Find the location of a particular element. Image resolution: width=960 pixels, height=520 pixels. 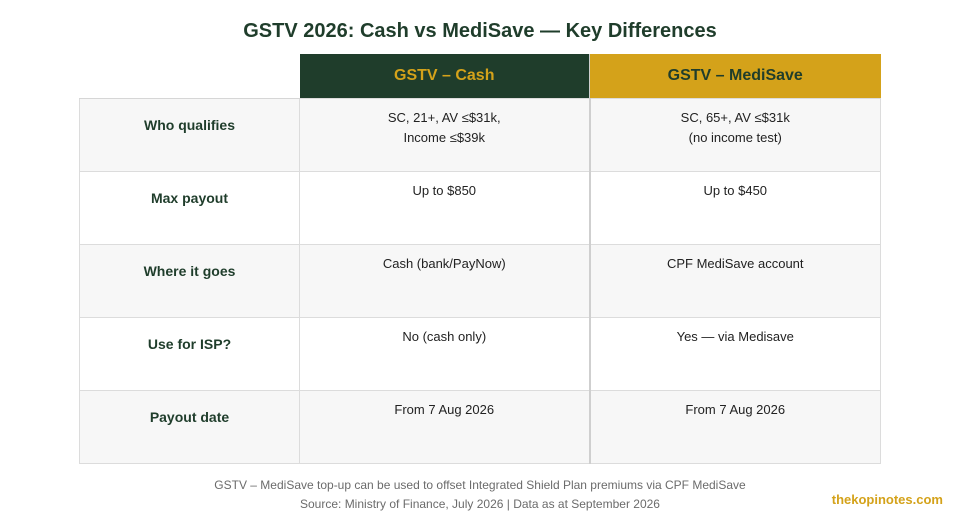

table-row: Max payout Up to $850 Up to $450 is located at coordinates (480, 208).